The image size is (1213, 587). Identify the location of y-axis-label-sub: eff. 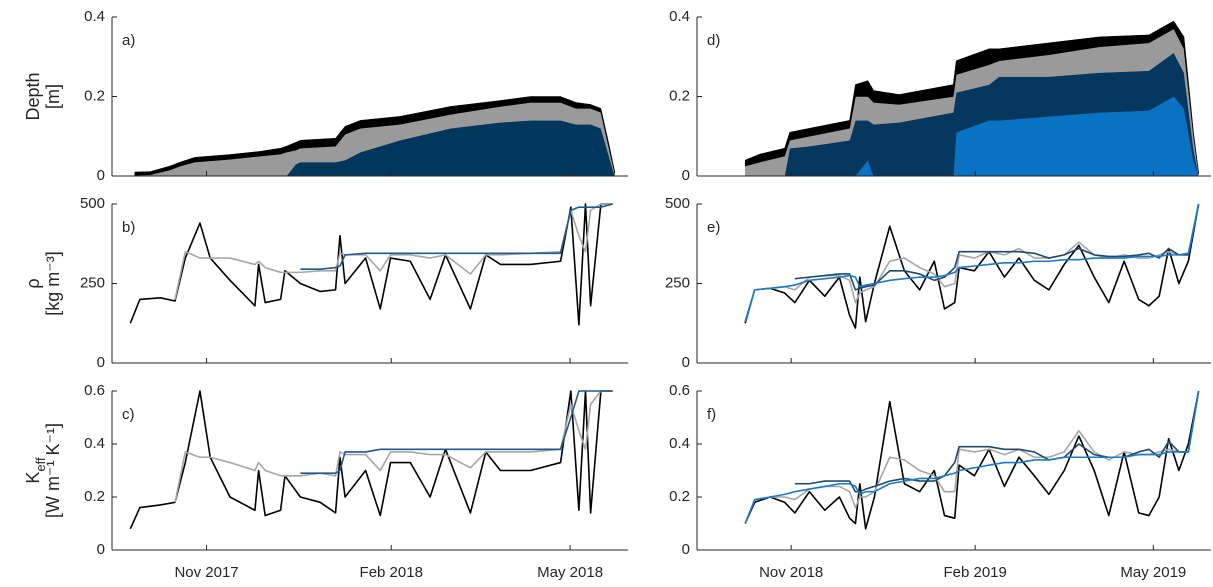
(40, 464).